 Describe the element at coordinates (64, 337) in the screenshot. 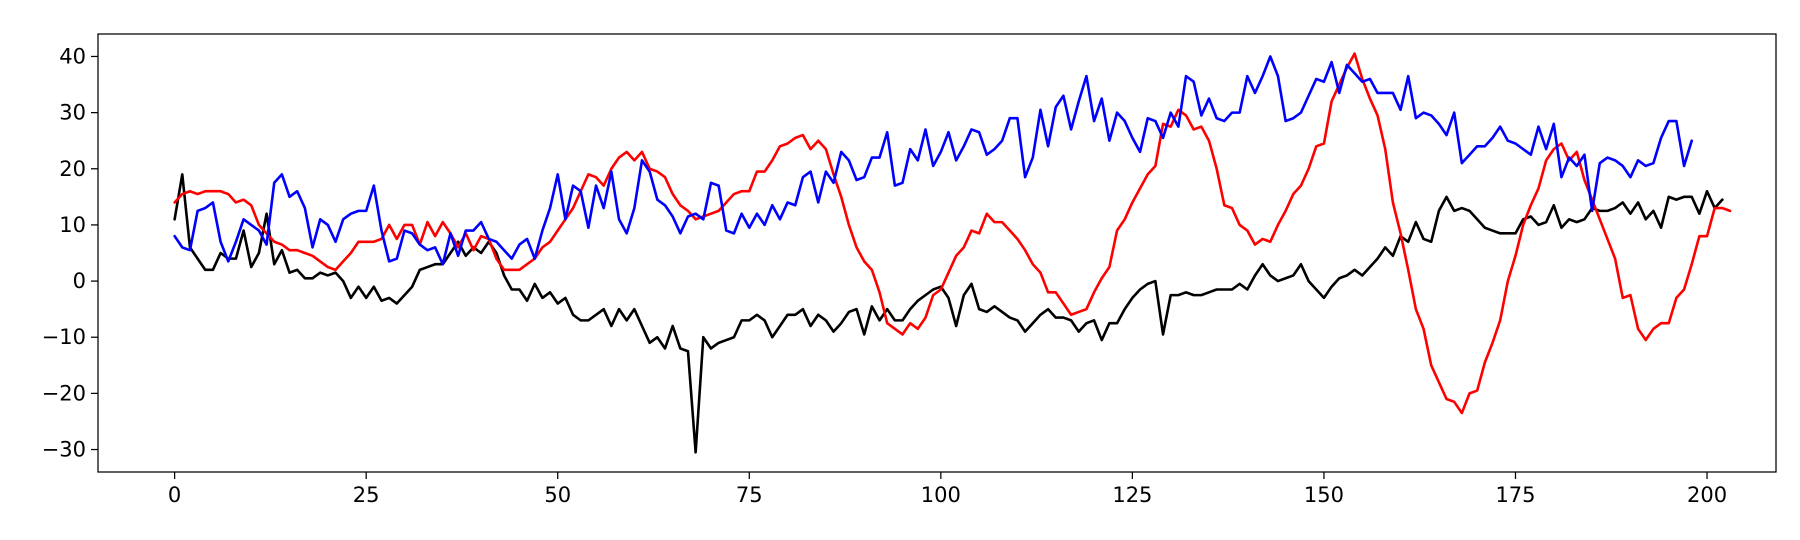

I see `y-tick-label: −10` at that location.